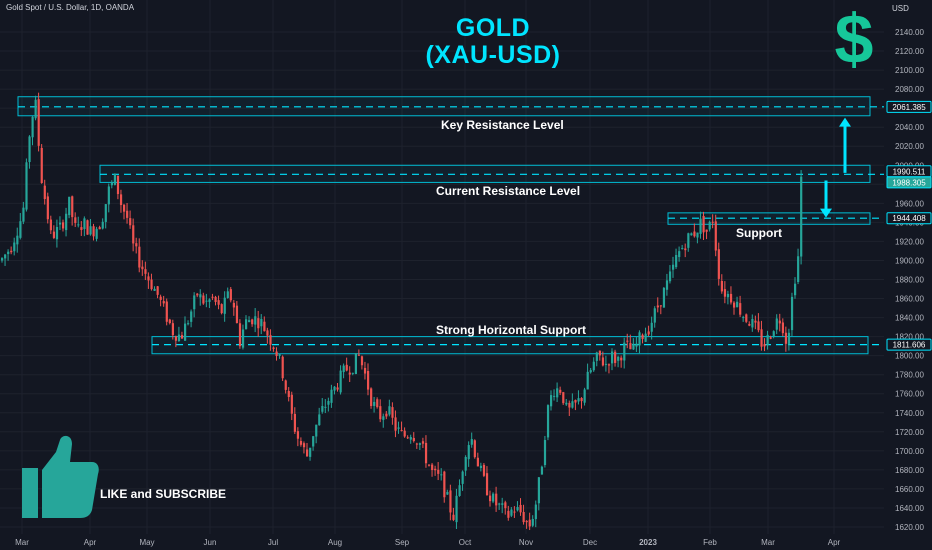 The height and width of the screenshot is (550, 932). Describe the element at coordinates (826, 213) in the screenshot. I see `arrow-head` at that location.